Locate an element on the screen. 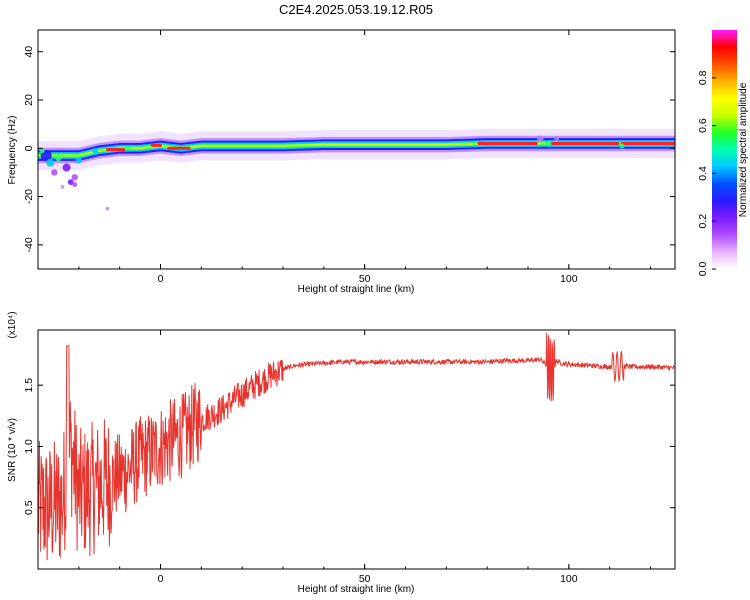 The width and height of the screenshot is (750, 600). colorbar-tick-label: 0.0 is located at coordinates (703, 269).